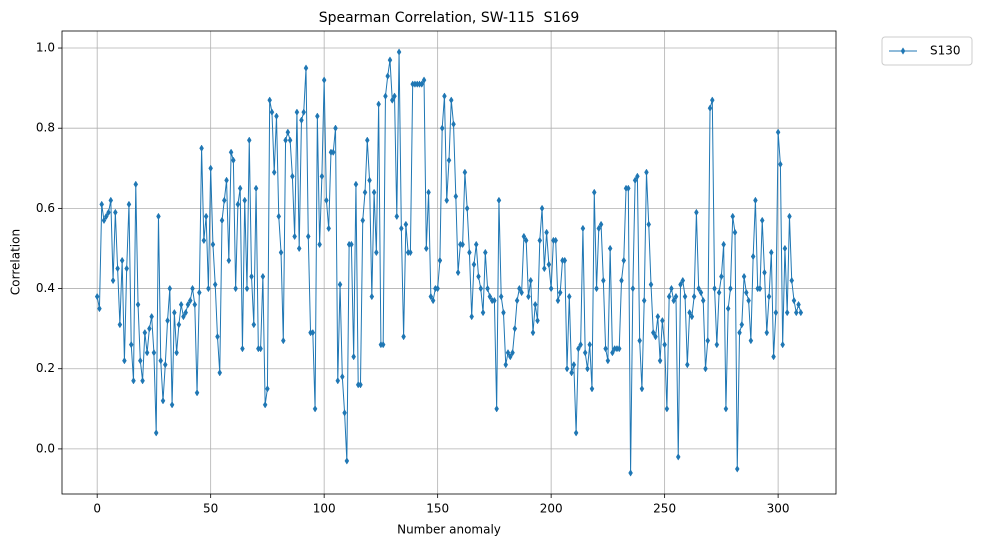 The width and height of the screenshot is (981, 547). What do you see at coordinates (945, 51) in the screenshot?
I see `legend-label: S130` at bounding box center [945, 51].